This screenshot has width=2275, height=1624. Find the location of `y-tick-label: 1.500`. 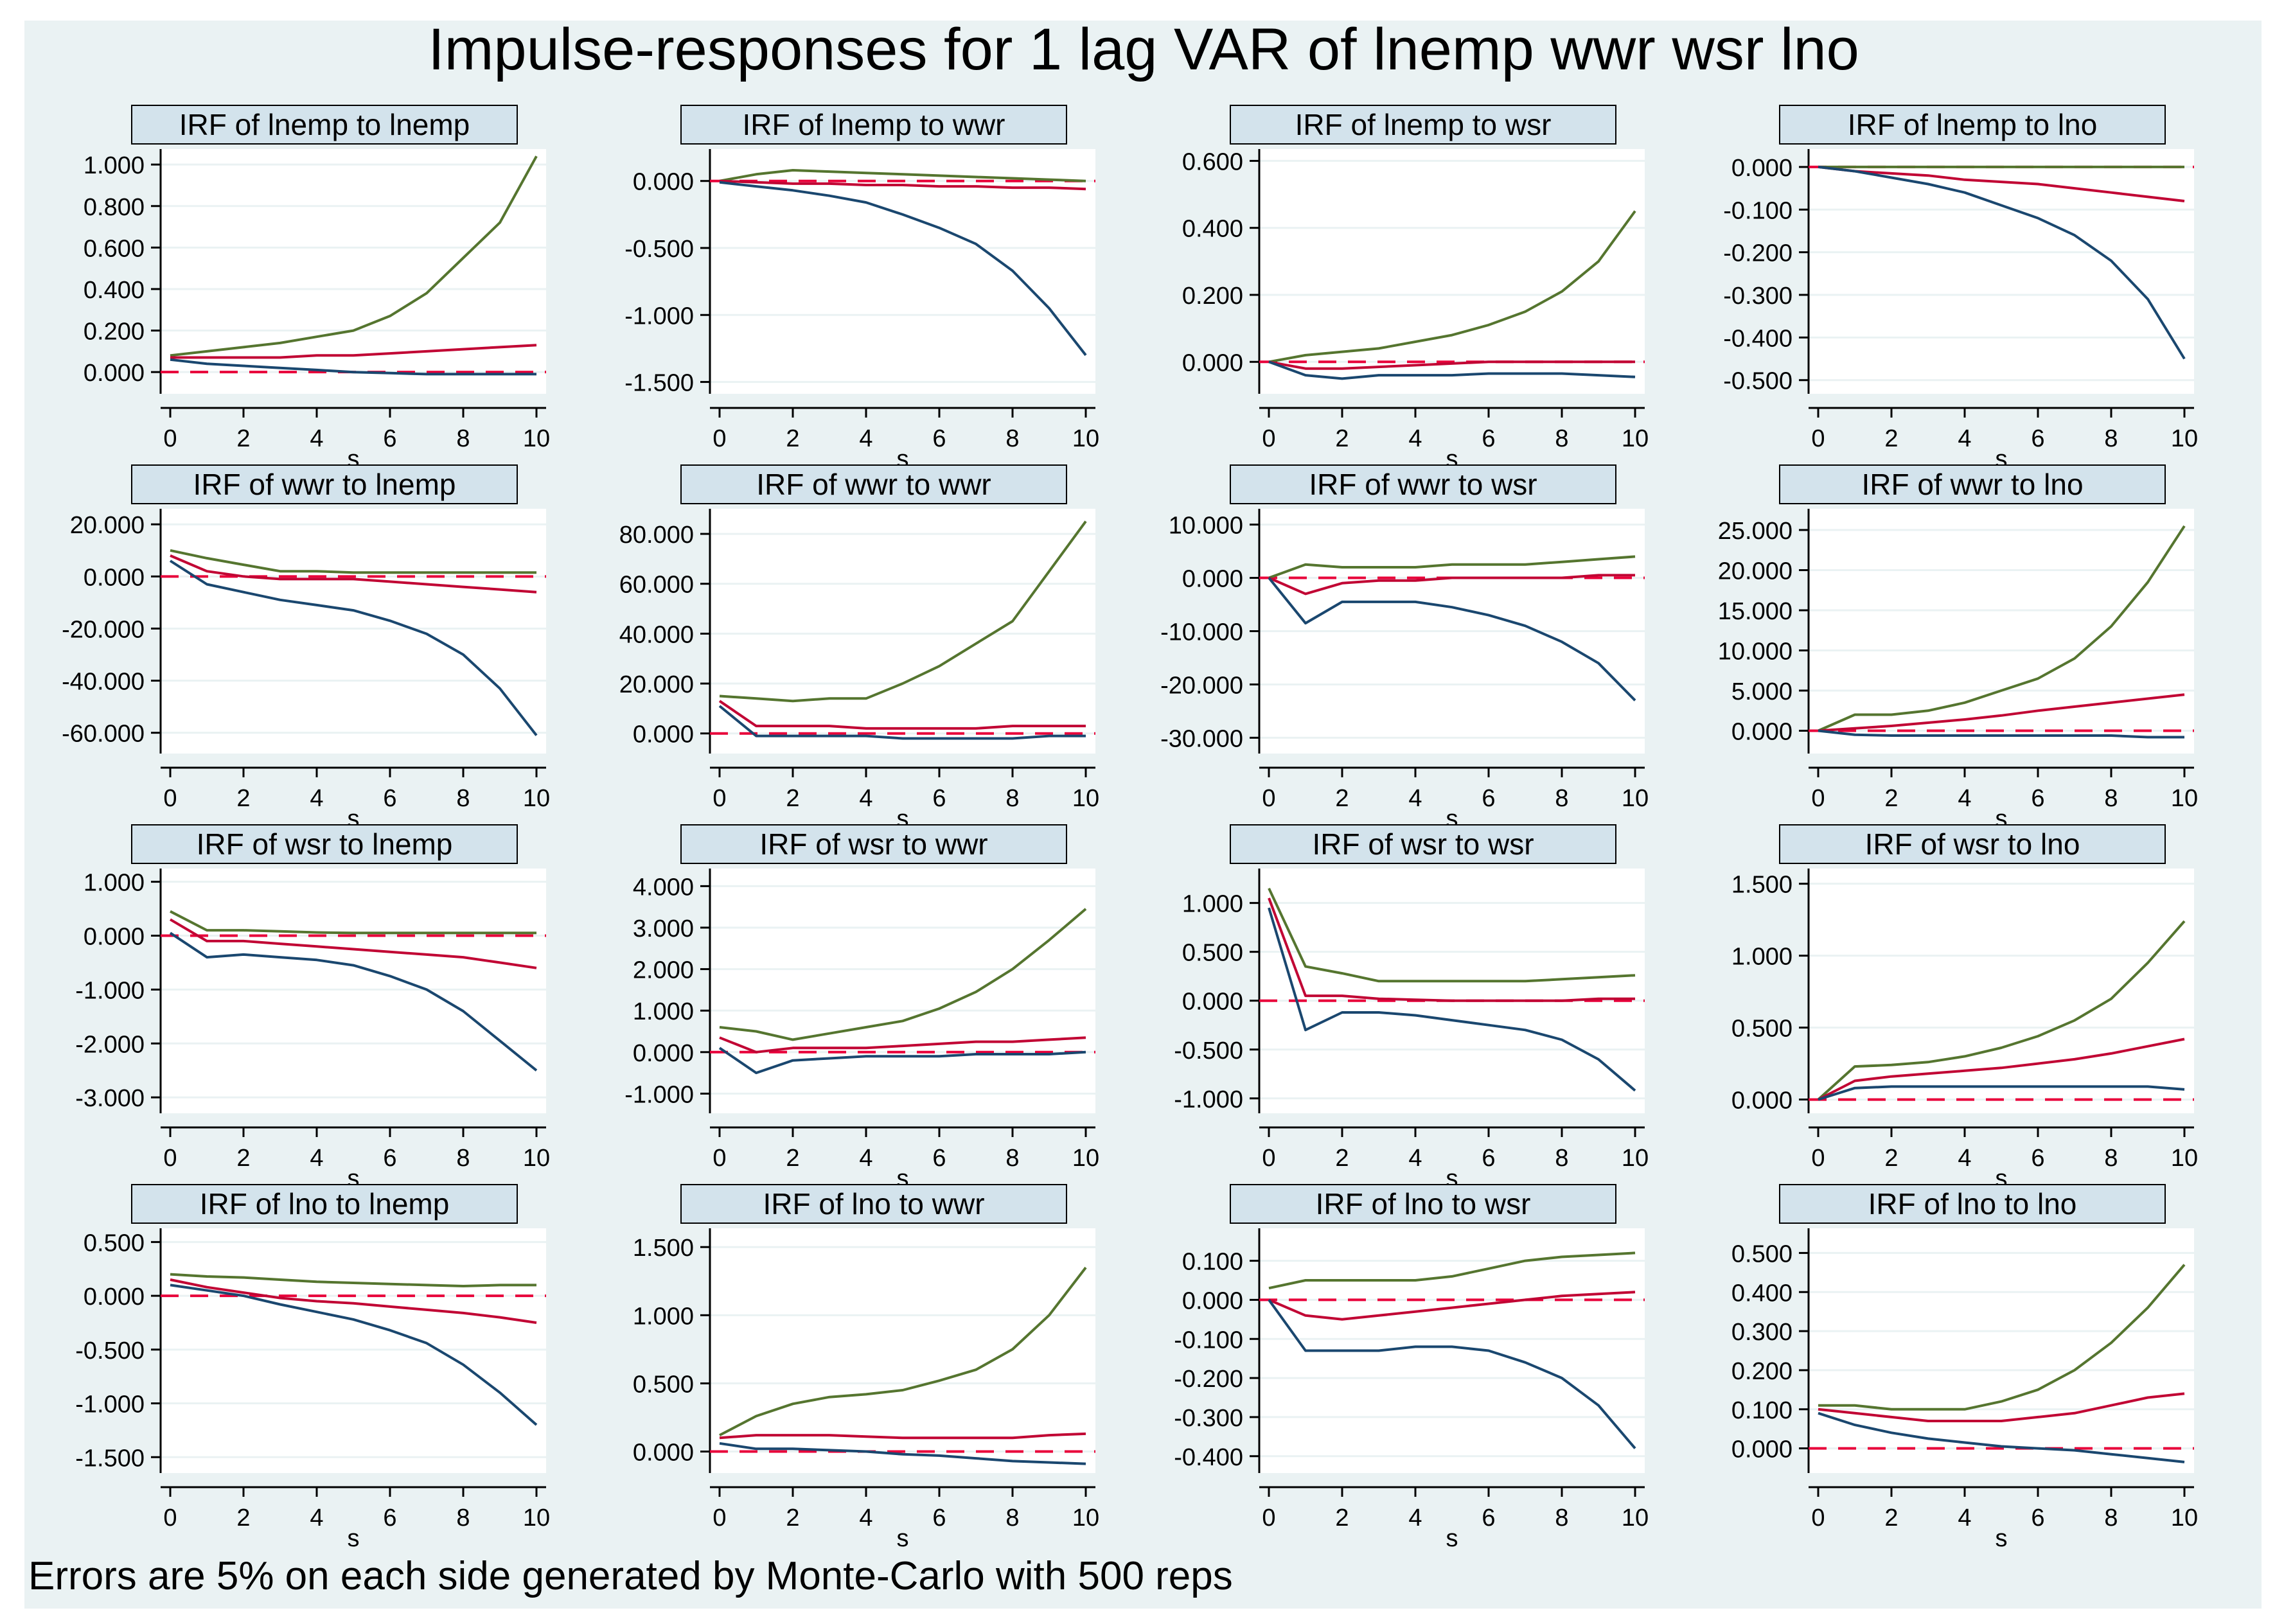

y-tick-label: 1.500 is located at coordinates (663, 1248).